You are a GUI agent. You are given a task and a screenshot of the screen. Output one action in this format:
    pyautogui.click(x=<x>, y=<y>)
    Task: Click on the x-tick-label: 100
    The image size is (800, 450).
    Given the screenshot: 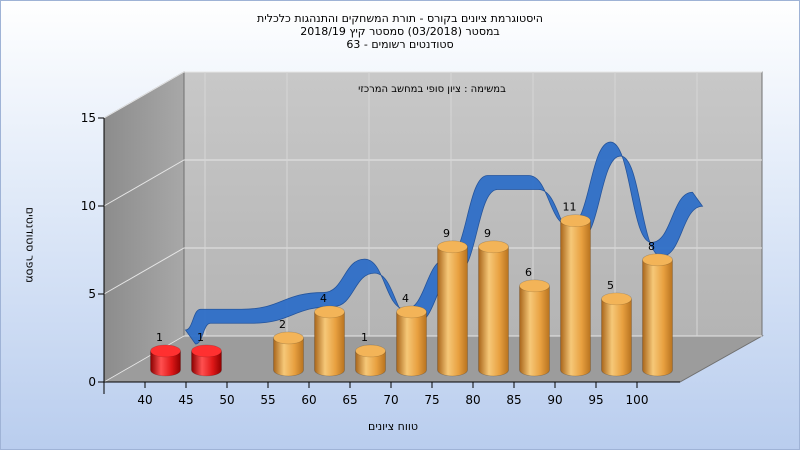 What is the action you would take?
    pyautogui.click(x=637, y=400)
    